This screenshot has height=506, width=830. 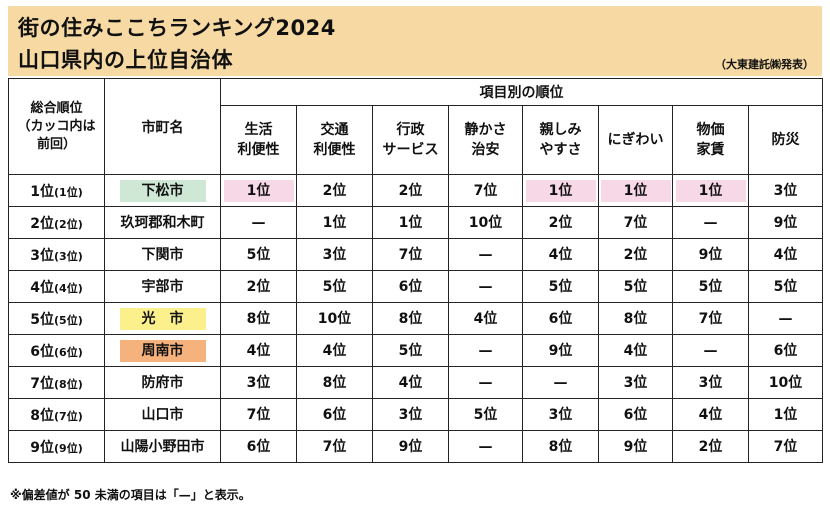 I want to click on municipality-name: 下関市, so click(x=162, y=254).